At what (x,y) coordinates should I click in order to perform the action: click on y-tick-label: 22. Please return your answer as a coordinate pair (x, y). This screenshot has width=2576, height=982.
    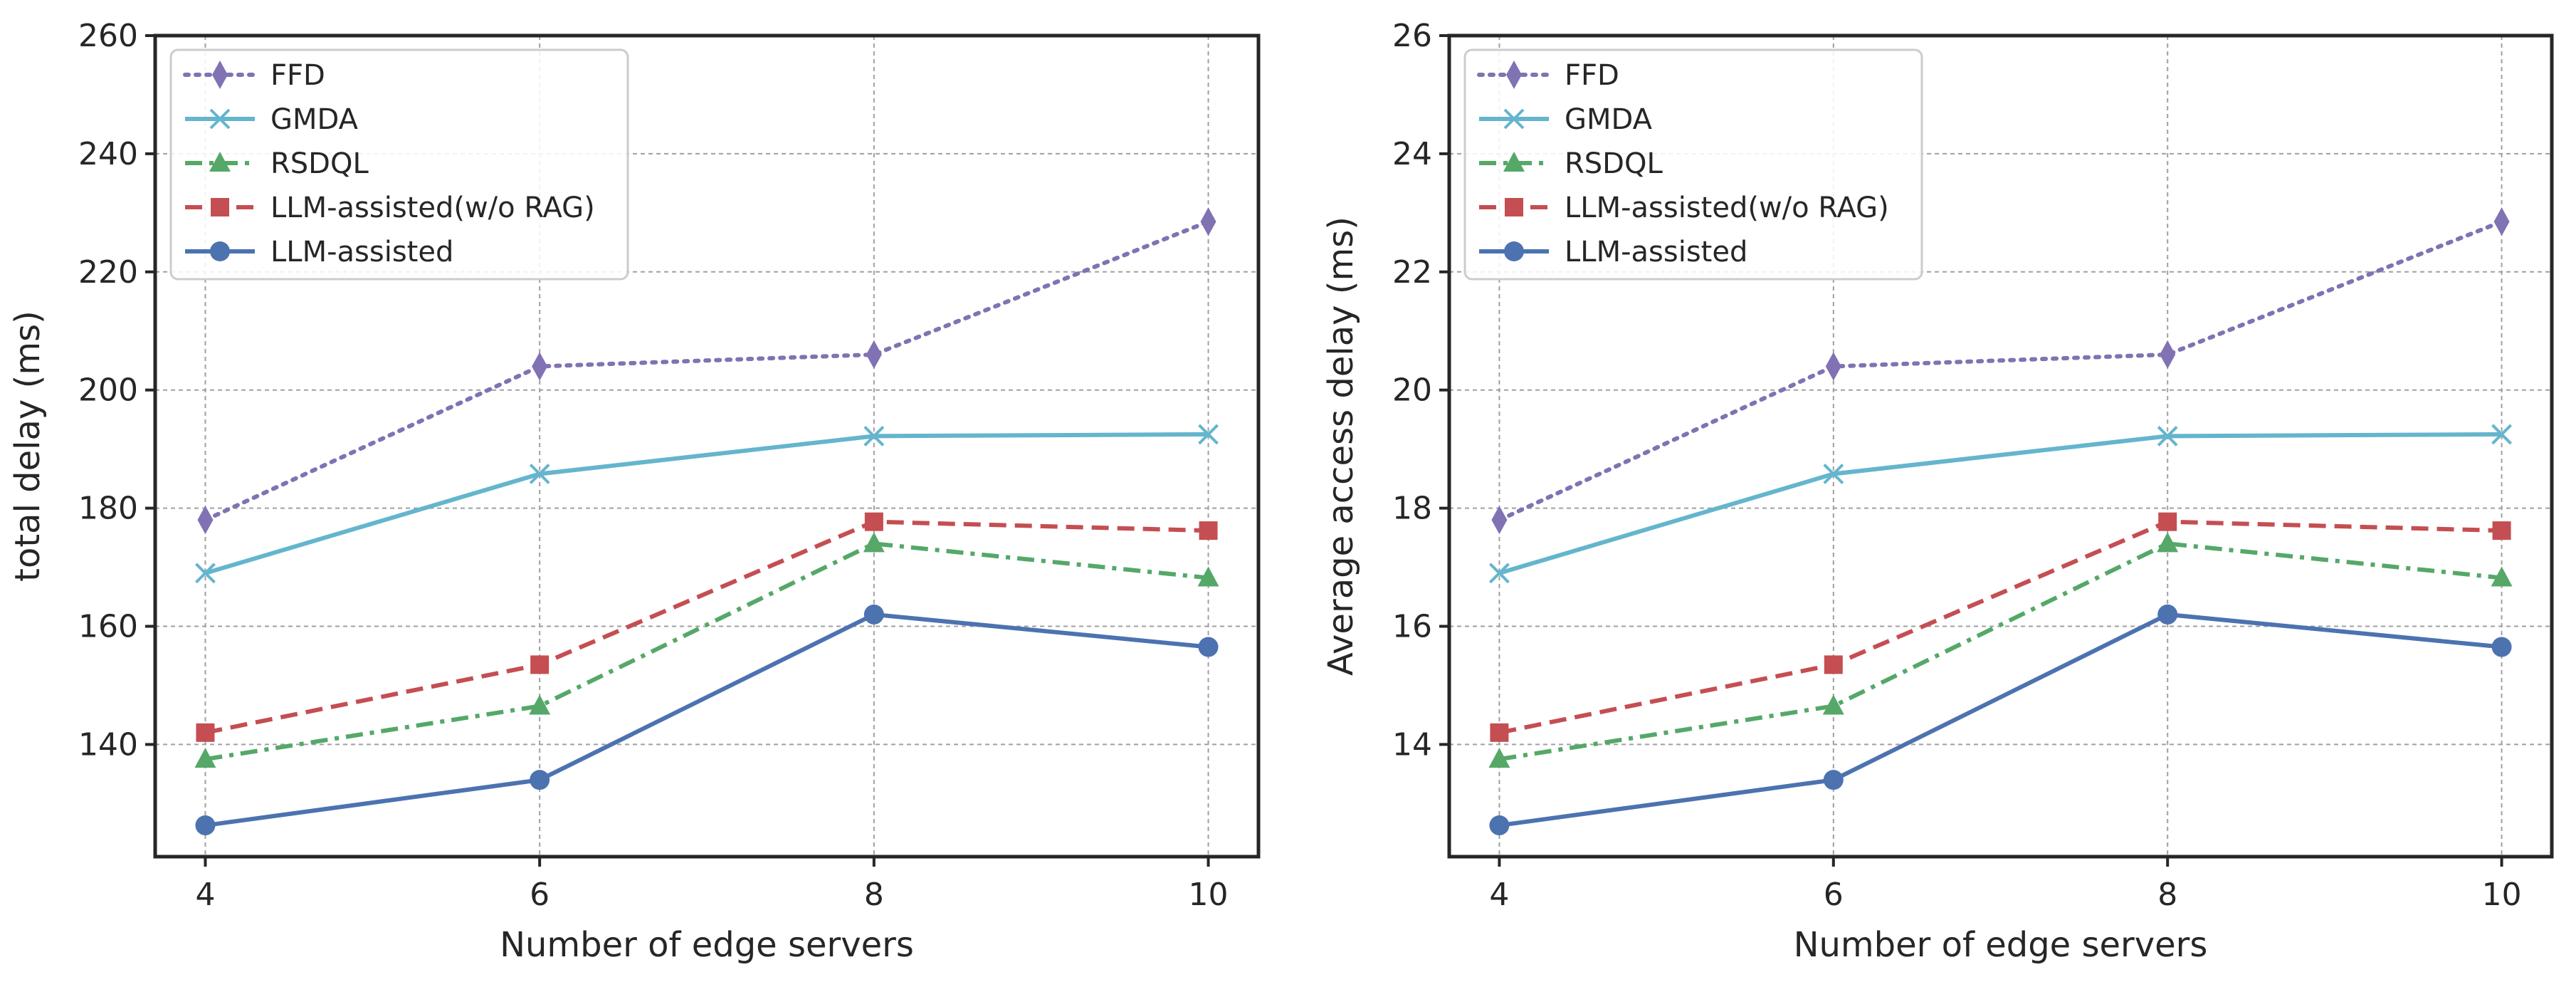
    Looking at the image, I should click on (1412, 272).